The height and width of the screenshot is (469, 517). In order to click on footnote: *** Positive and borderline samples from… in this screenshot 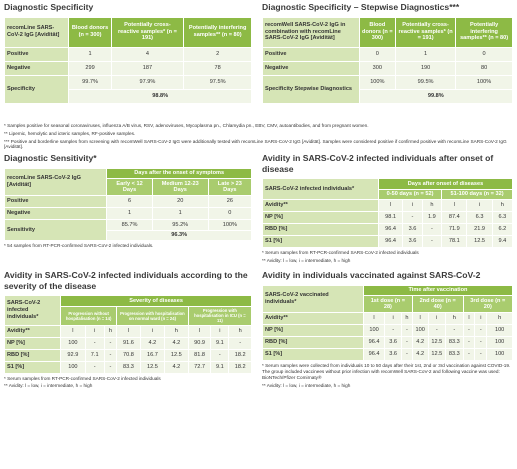, I will do `click(255, 144)`.